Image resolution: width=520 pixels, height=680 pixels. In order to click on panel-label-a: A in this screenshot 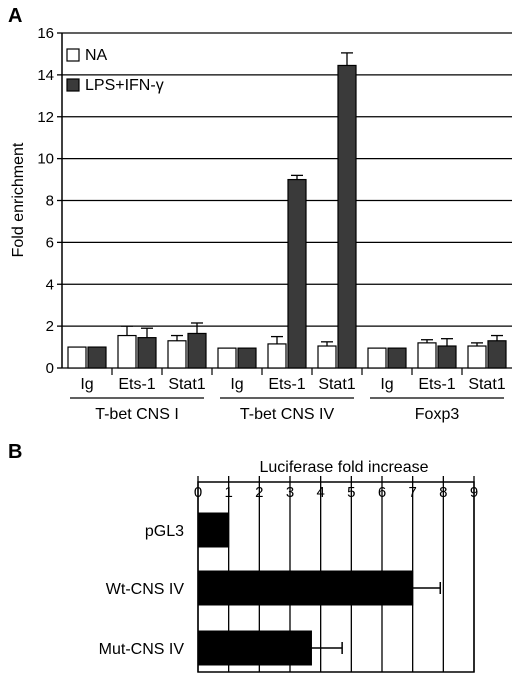, I will do `click(15, 16)`.